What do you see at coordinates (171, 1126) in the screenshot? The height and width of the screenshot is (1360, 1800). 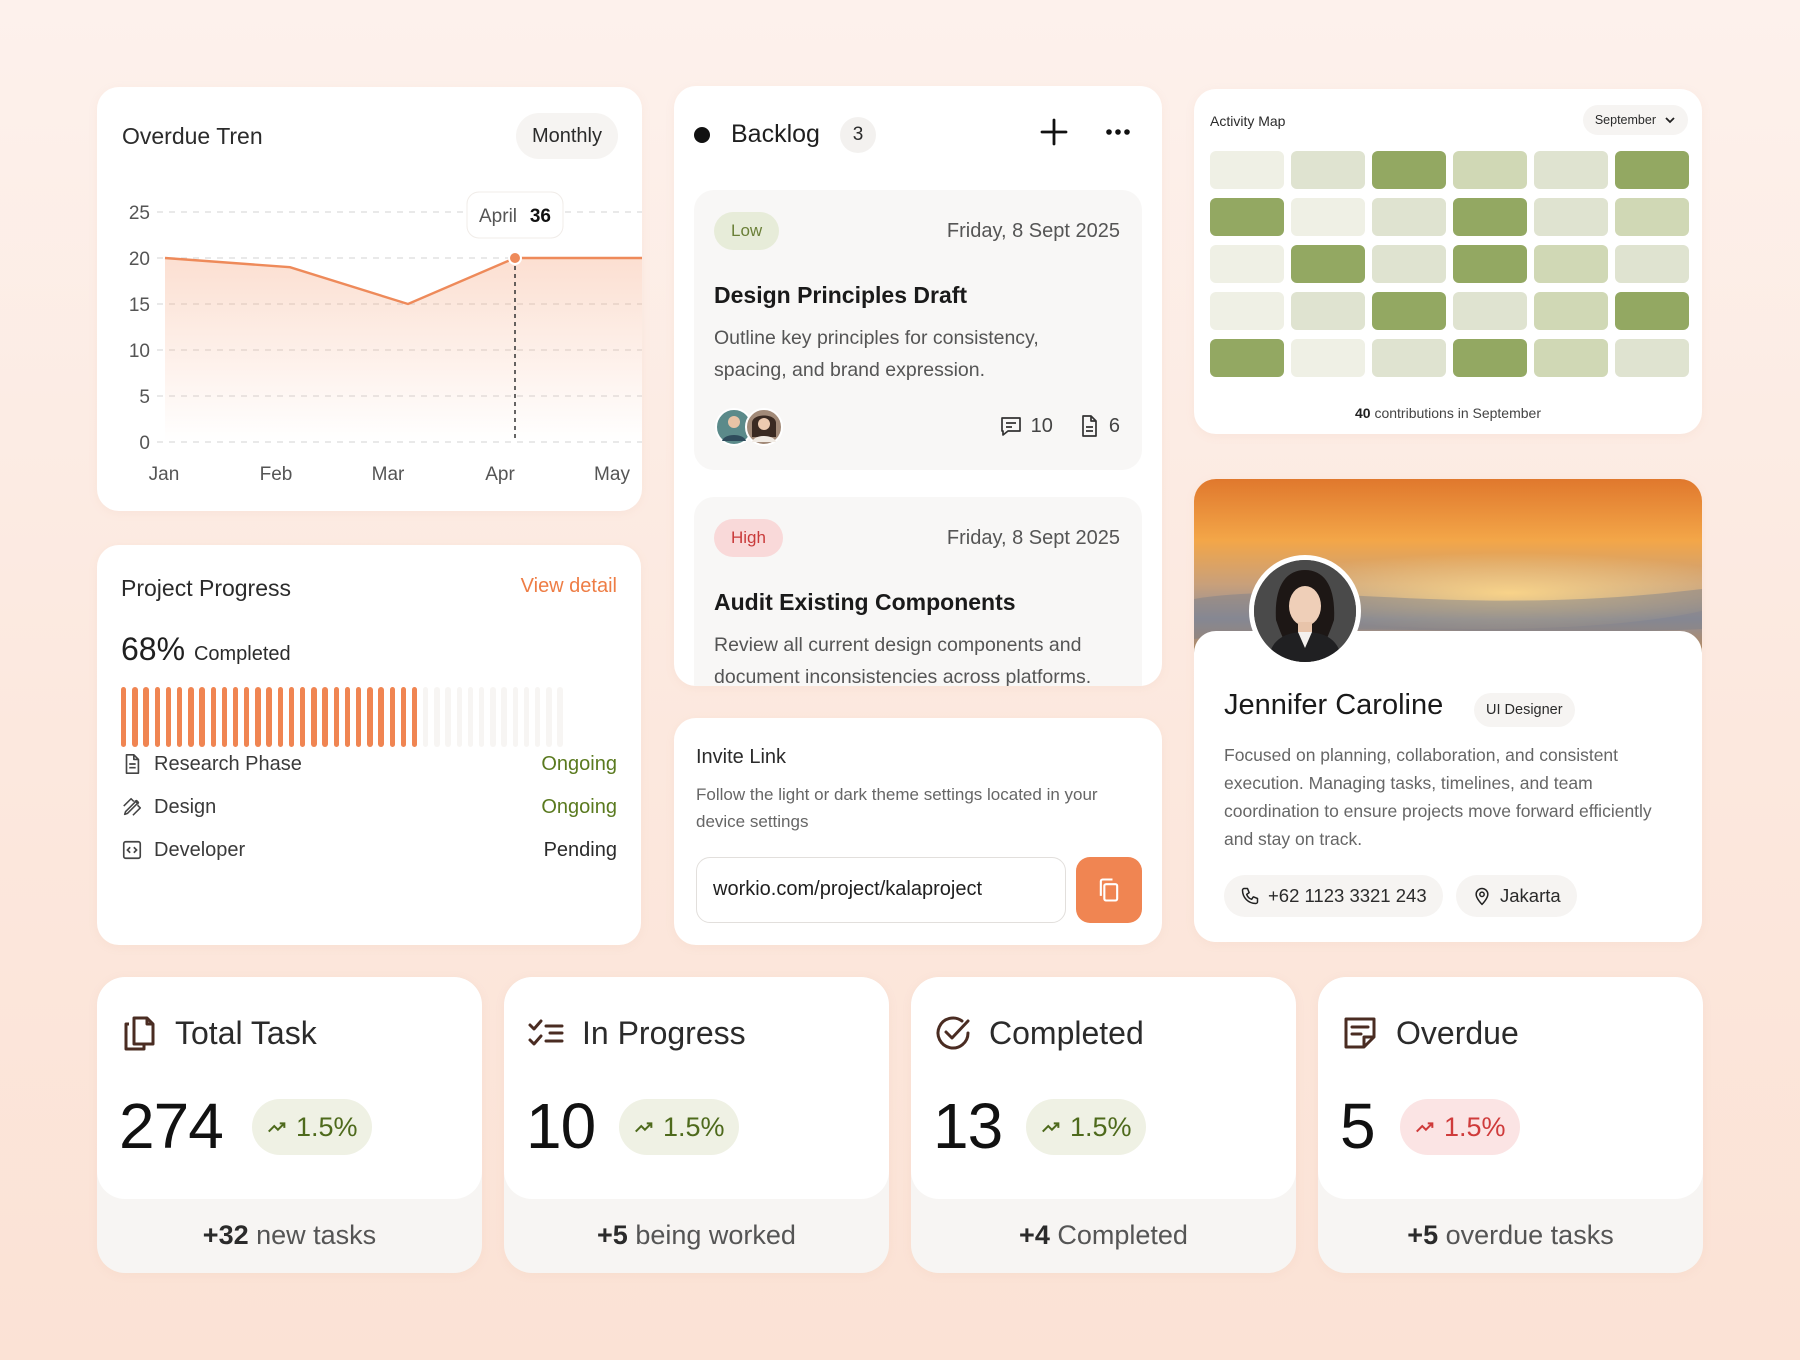 I see `stat-value: 274` at bounding box center [171, 1126].